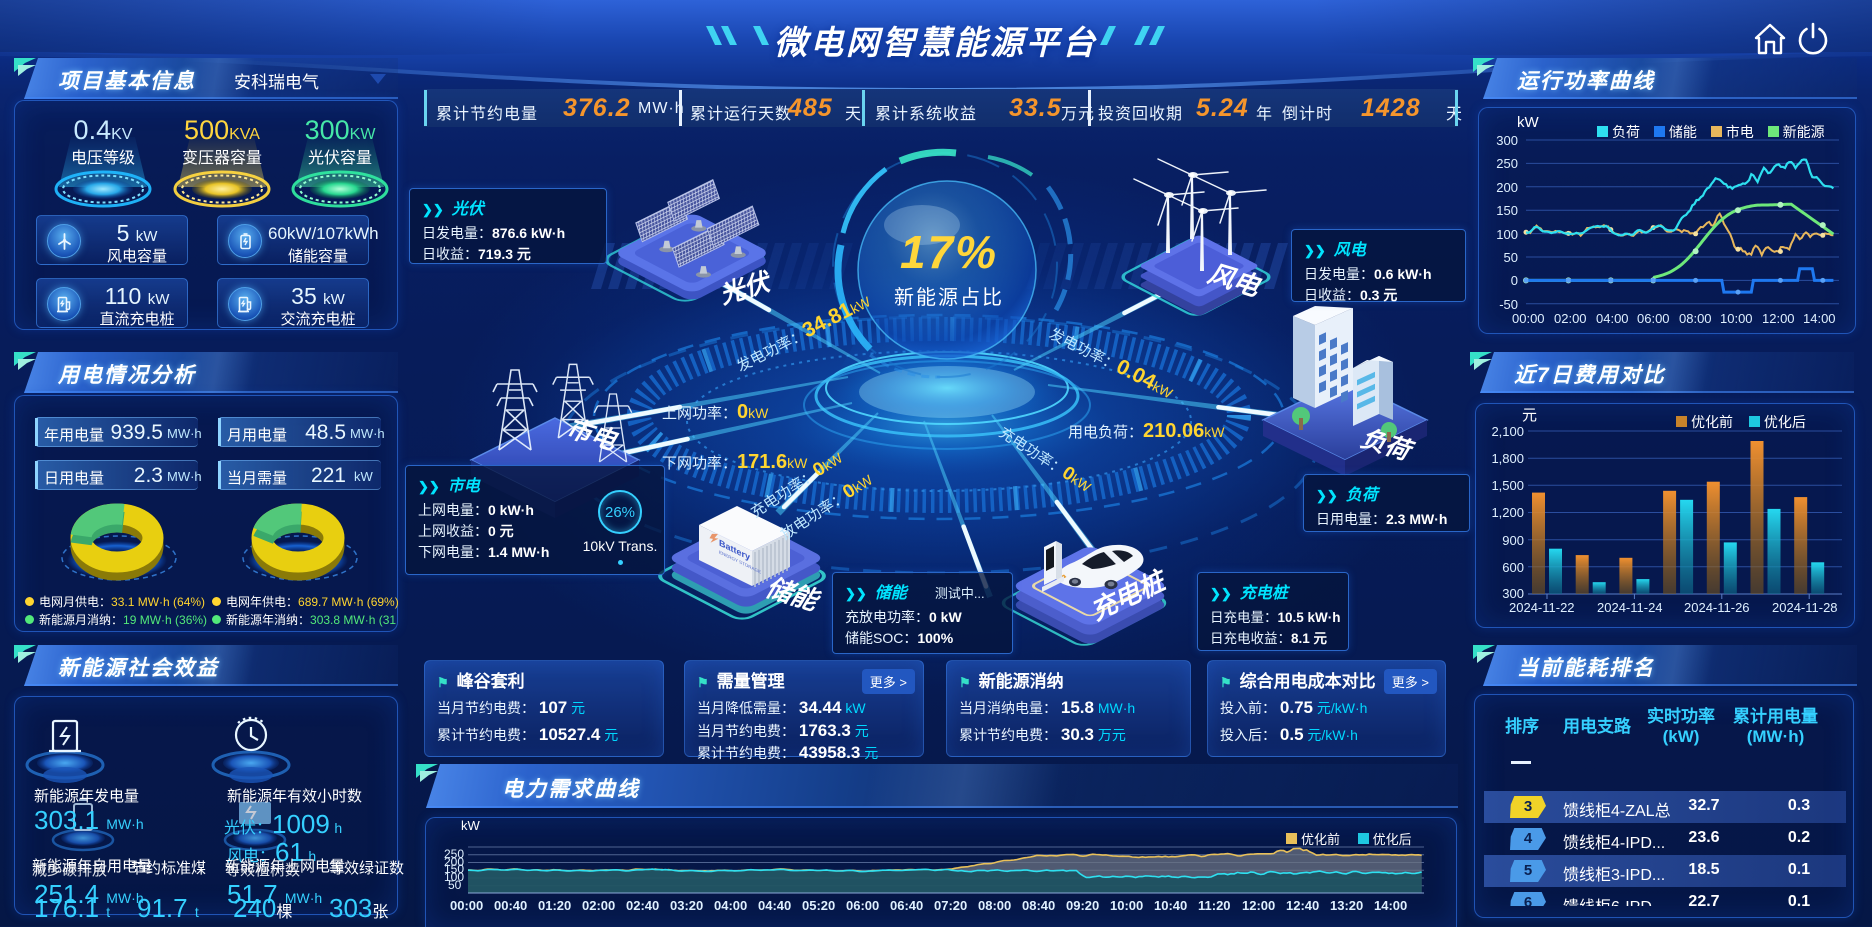 The height and width of the screenshot is (927, 1872). I want to click on svg-text: 用电负荷：210.06kW, so click(1146, 431).